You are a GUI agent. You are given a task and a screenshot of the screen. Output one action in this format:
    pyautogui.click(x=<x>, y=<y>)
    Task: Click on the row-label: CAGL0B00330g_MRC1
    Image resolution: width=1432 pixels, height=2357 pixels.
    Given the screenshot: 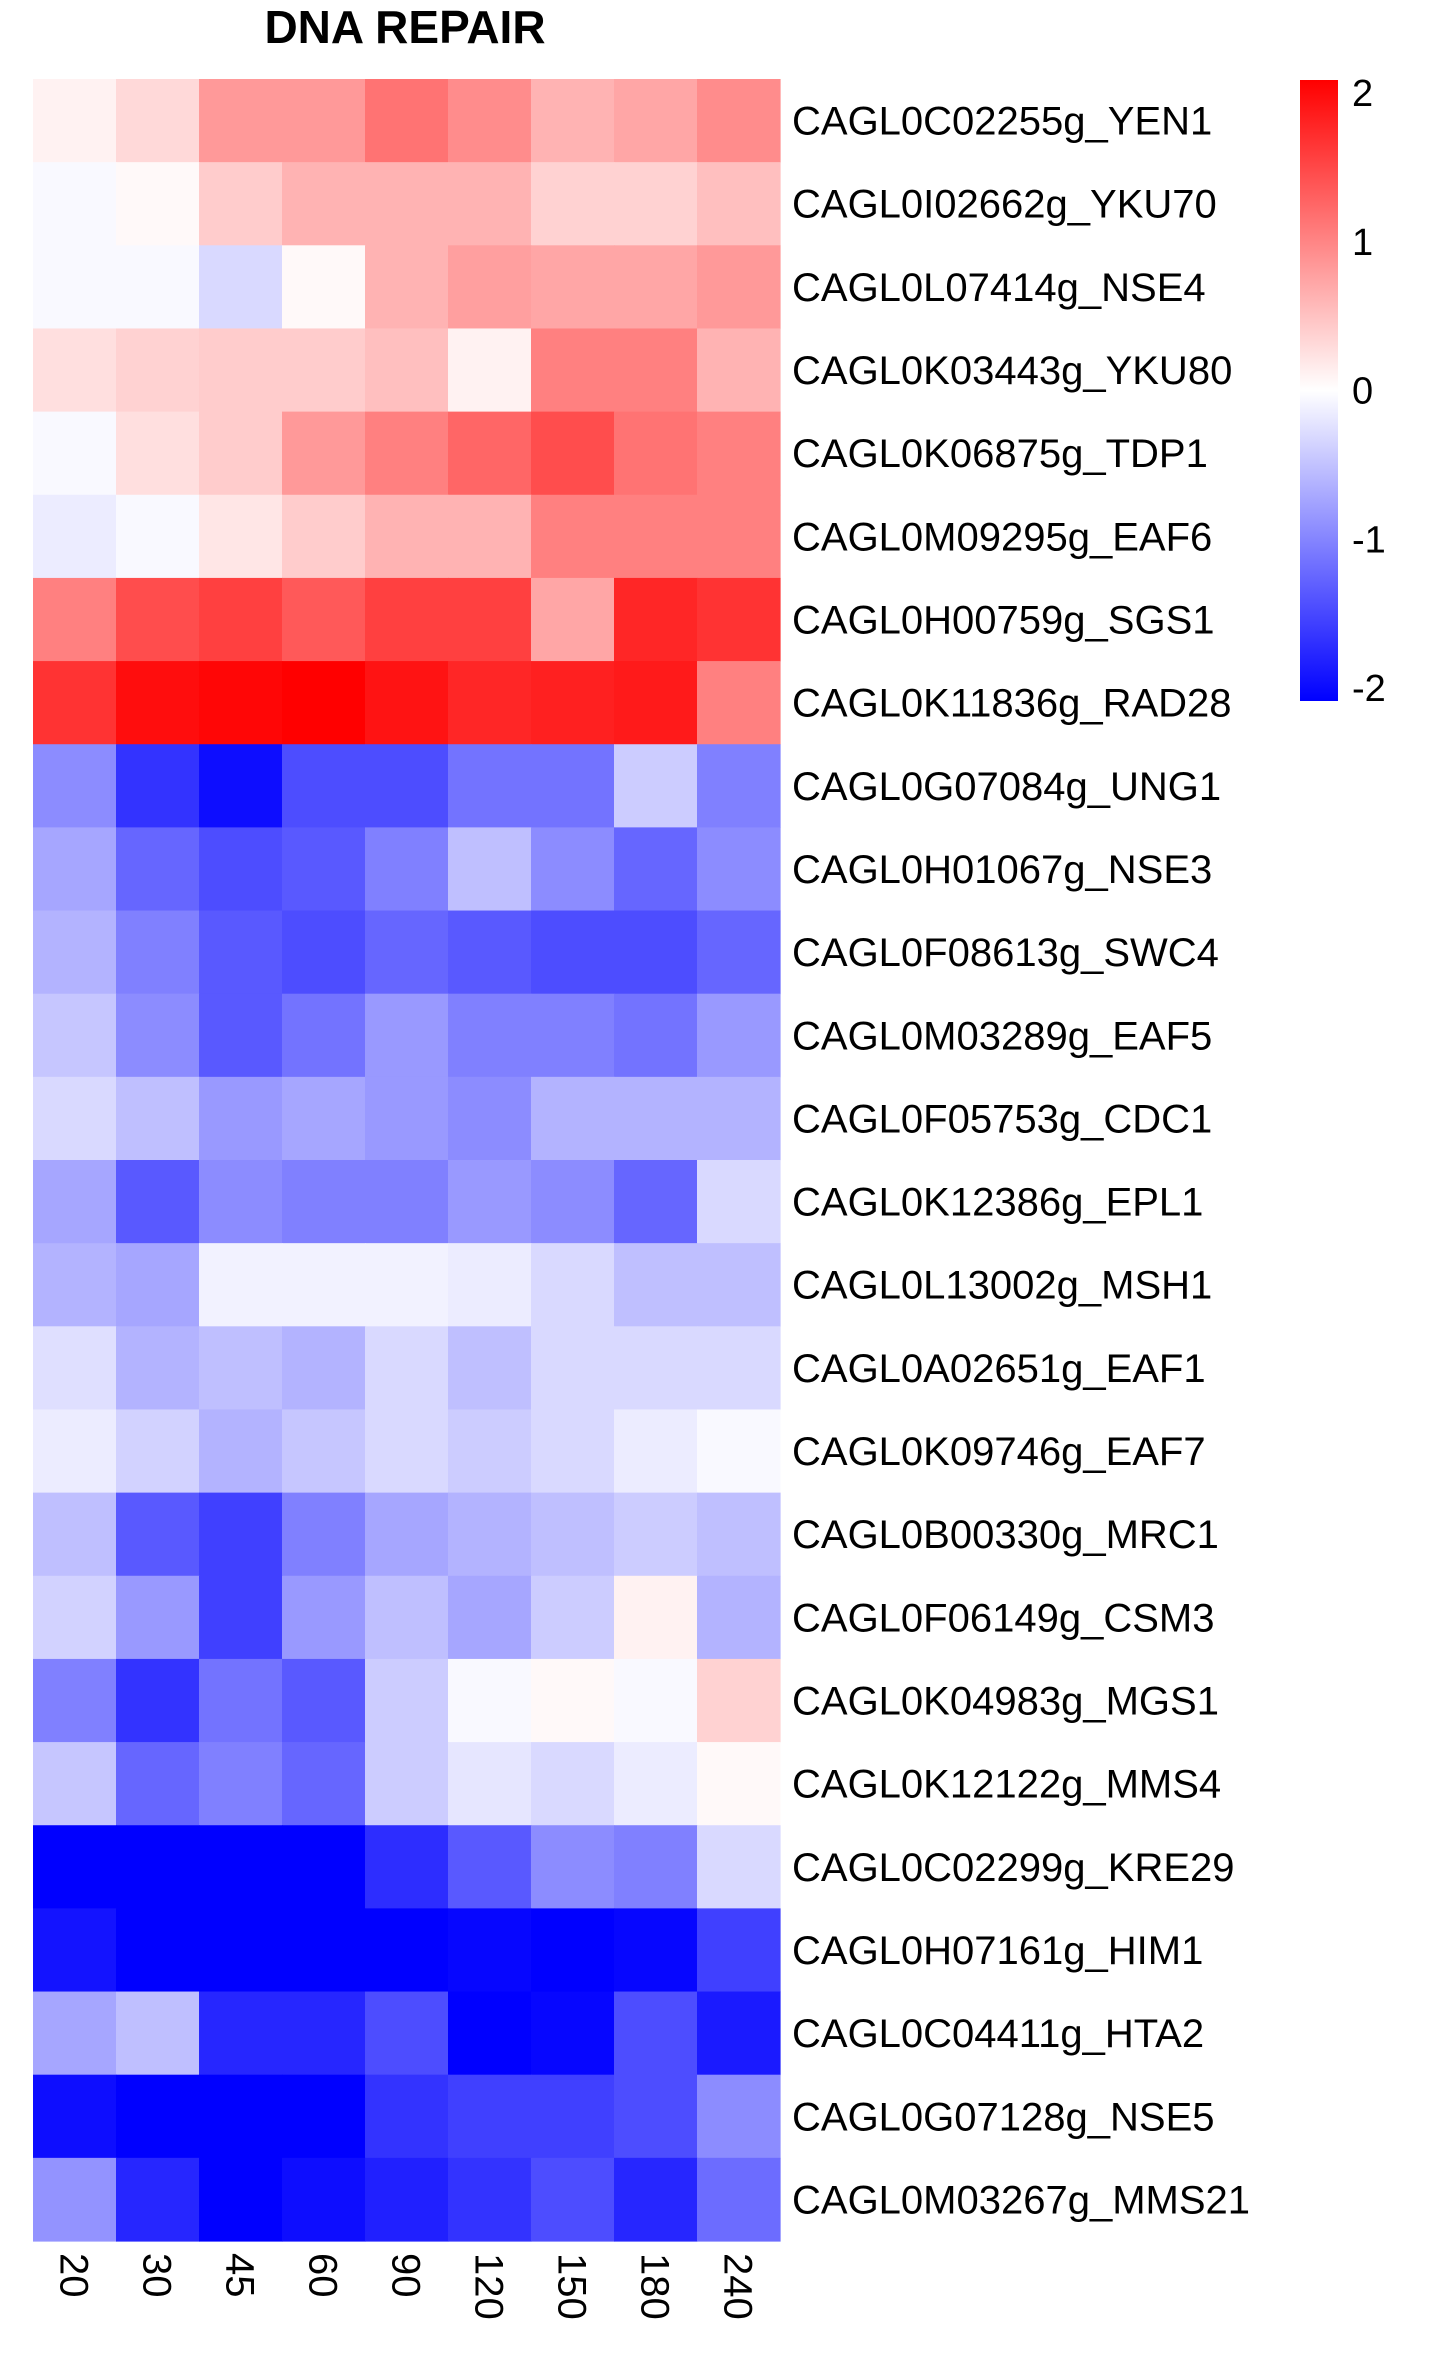 What is the action you would take?
    pyautogui.click(x=1005, y=1535)
    